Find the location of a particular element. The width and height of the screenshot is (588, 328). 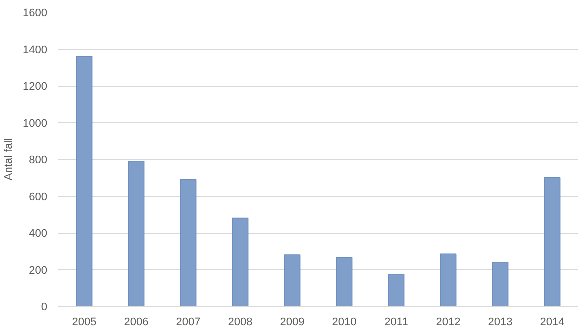

x-tick-label: 2006 is located at coordinates (136, 322).